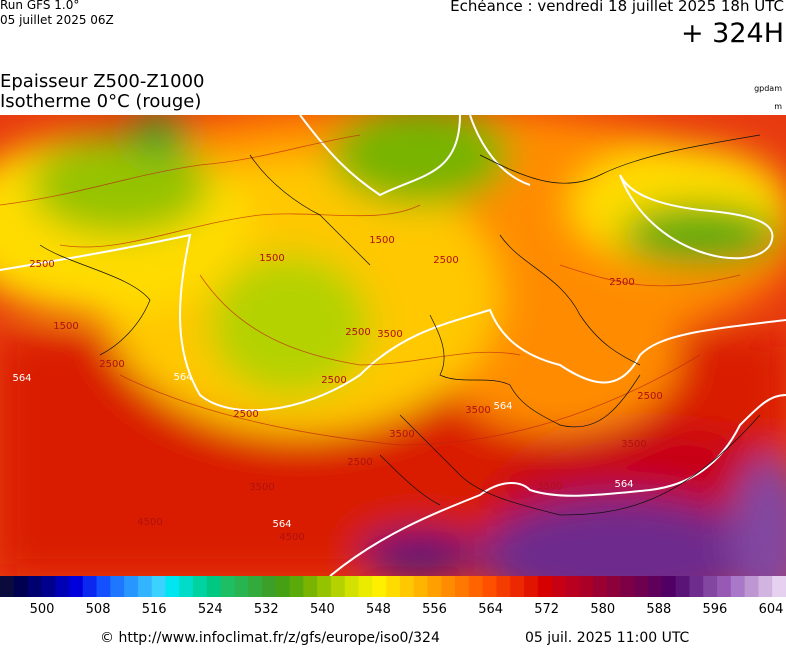 This screenshot has height=648, width=786. I want to click on subtitle: Isotherme 0°C (rouge), so click(101, 101).